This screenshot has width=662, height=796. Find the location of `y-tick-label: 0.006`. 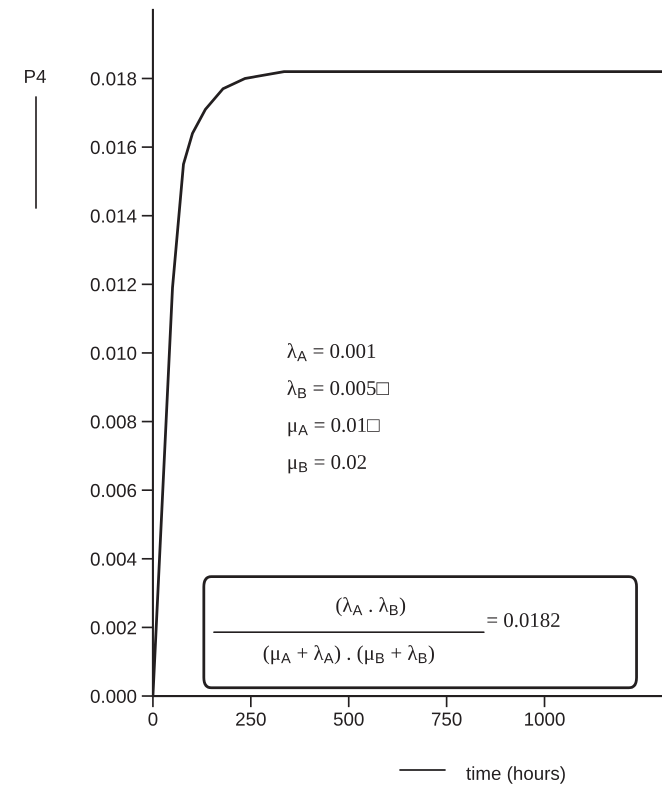

y-tick-label: 0.006 is located at coordinates (113, 491).